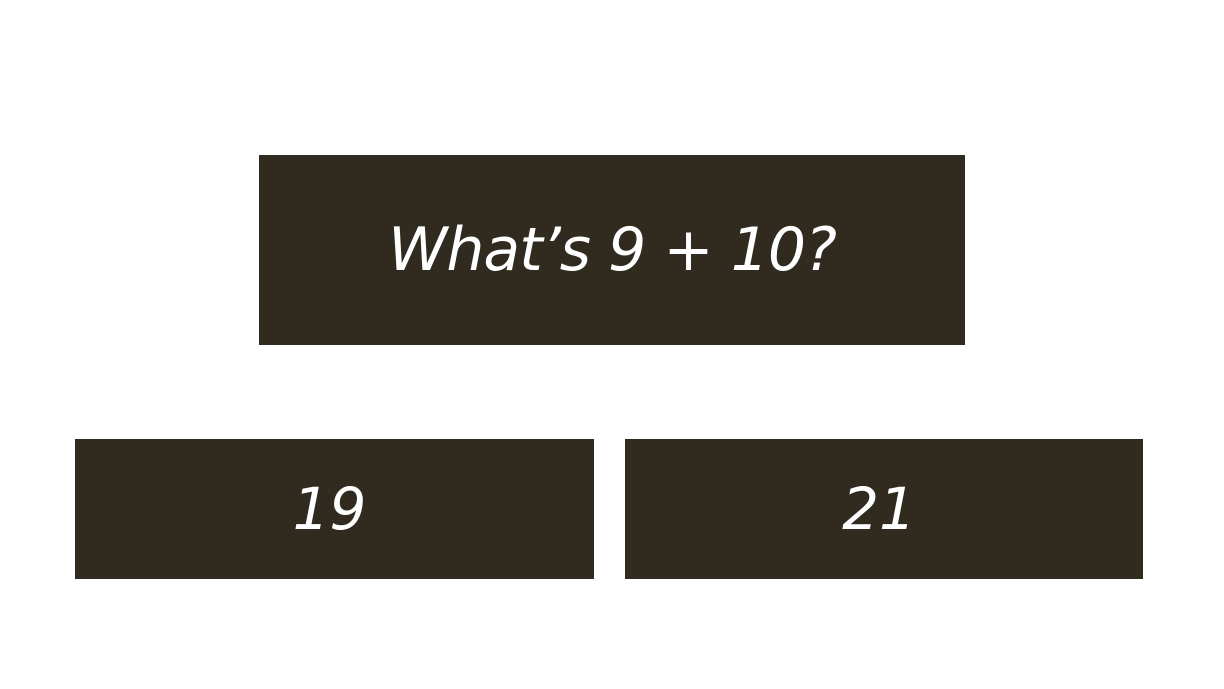 The height and width of the screenshot is (689, 1224). I want to click on answer-label: 19, so click(329, 509).